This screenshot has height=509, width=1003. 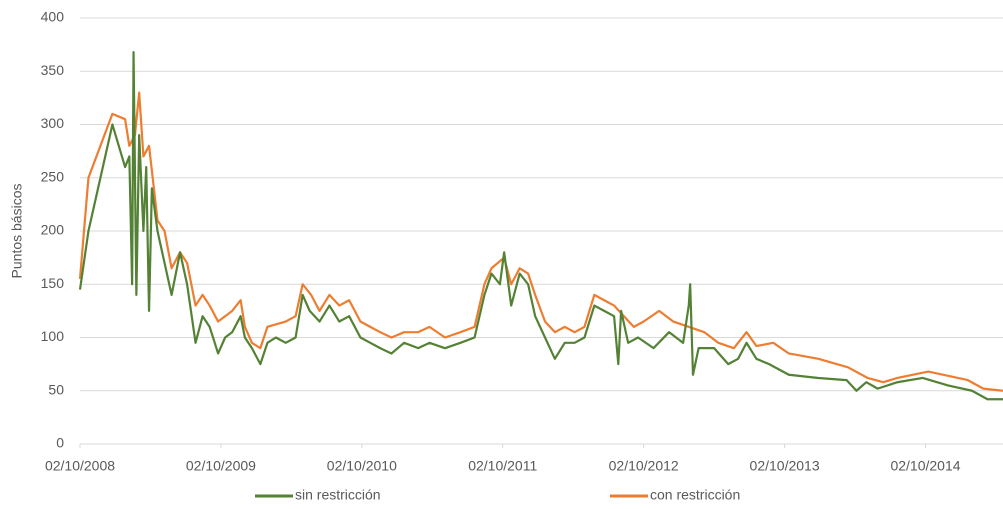 What do you see at coordinates (53, 283) in the screenshot?
I see `y-tick-label: 150` at bounding box center [53, 283].